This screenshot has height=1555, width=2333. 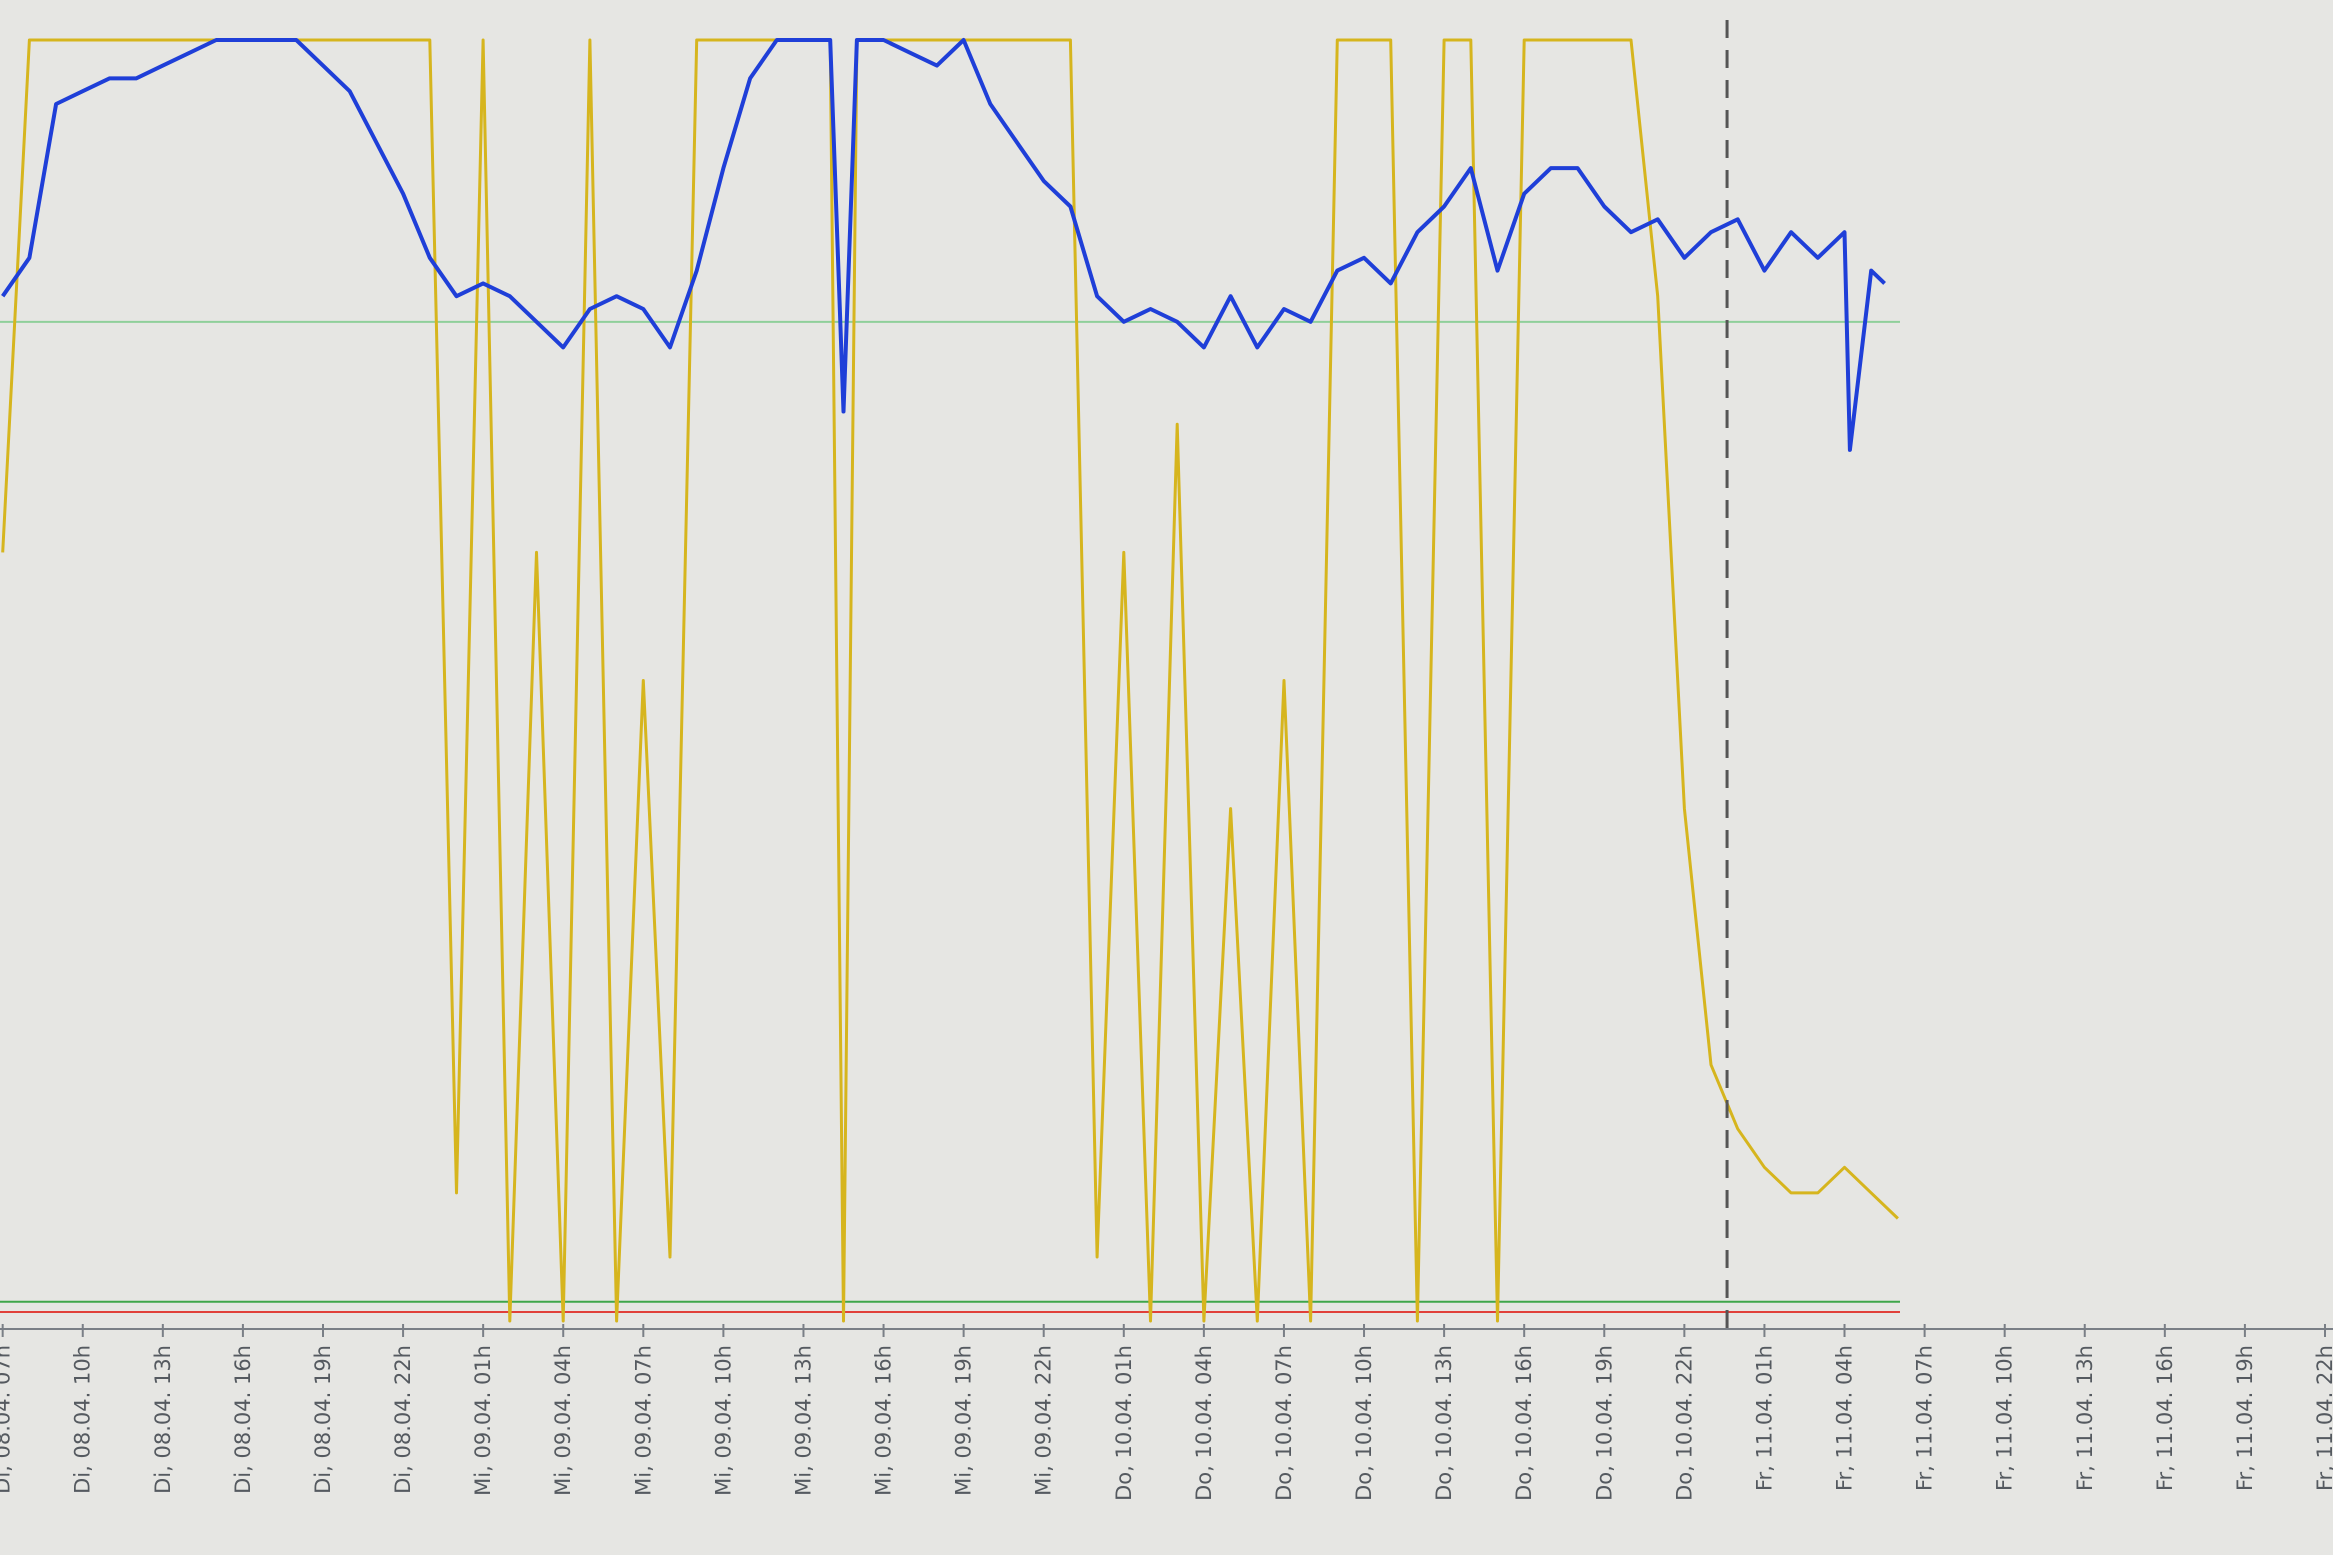 What do you see at coordinates (643, 1420) in the screenshot?
I see `x-tick-label: Mi, 09.04. 07h` at bounding box center [643, 1420].